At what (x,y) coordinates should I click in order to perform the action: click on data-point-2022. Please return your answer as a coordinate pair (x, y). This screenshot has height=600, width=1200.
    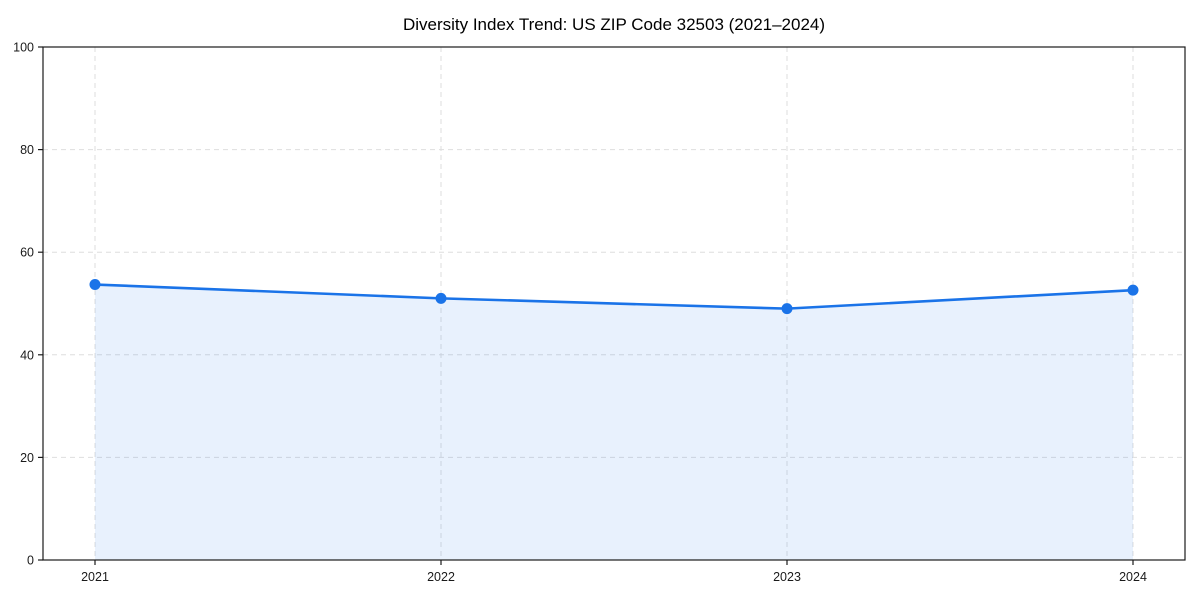
    Looking at the image, I should click on (441, 298).